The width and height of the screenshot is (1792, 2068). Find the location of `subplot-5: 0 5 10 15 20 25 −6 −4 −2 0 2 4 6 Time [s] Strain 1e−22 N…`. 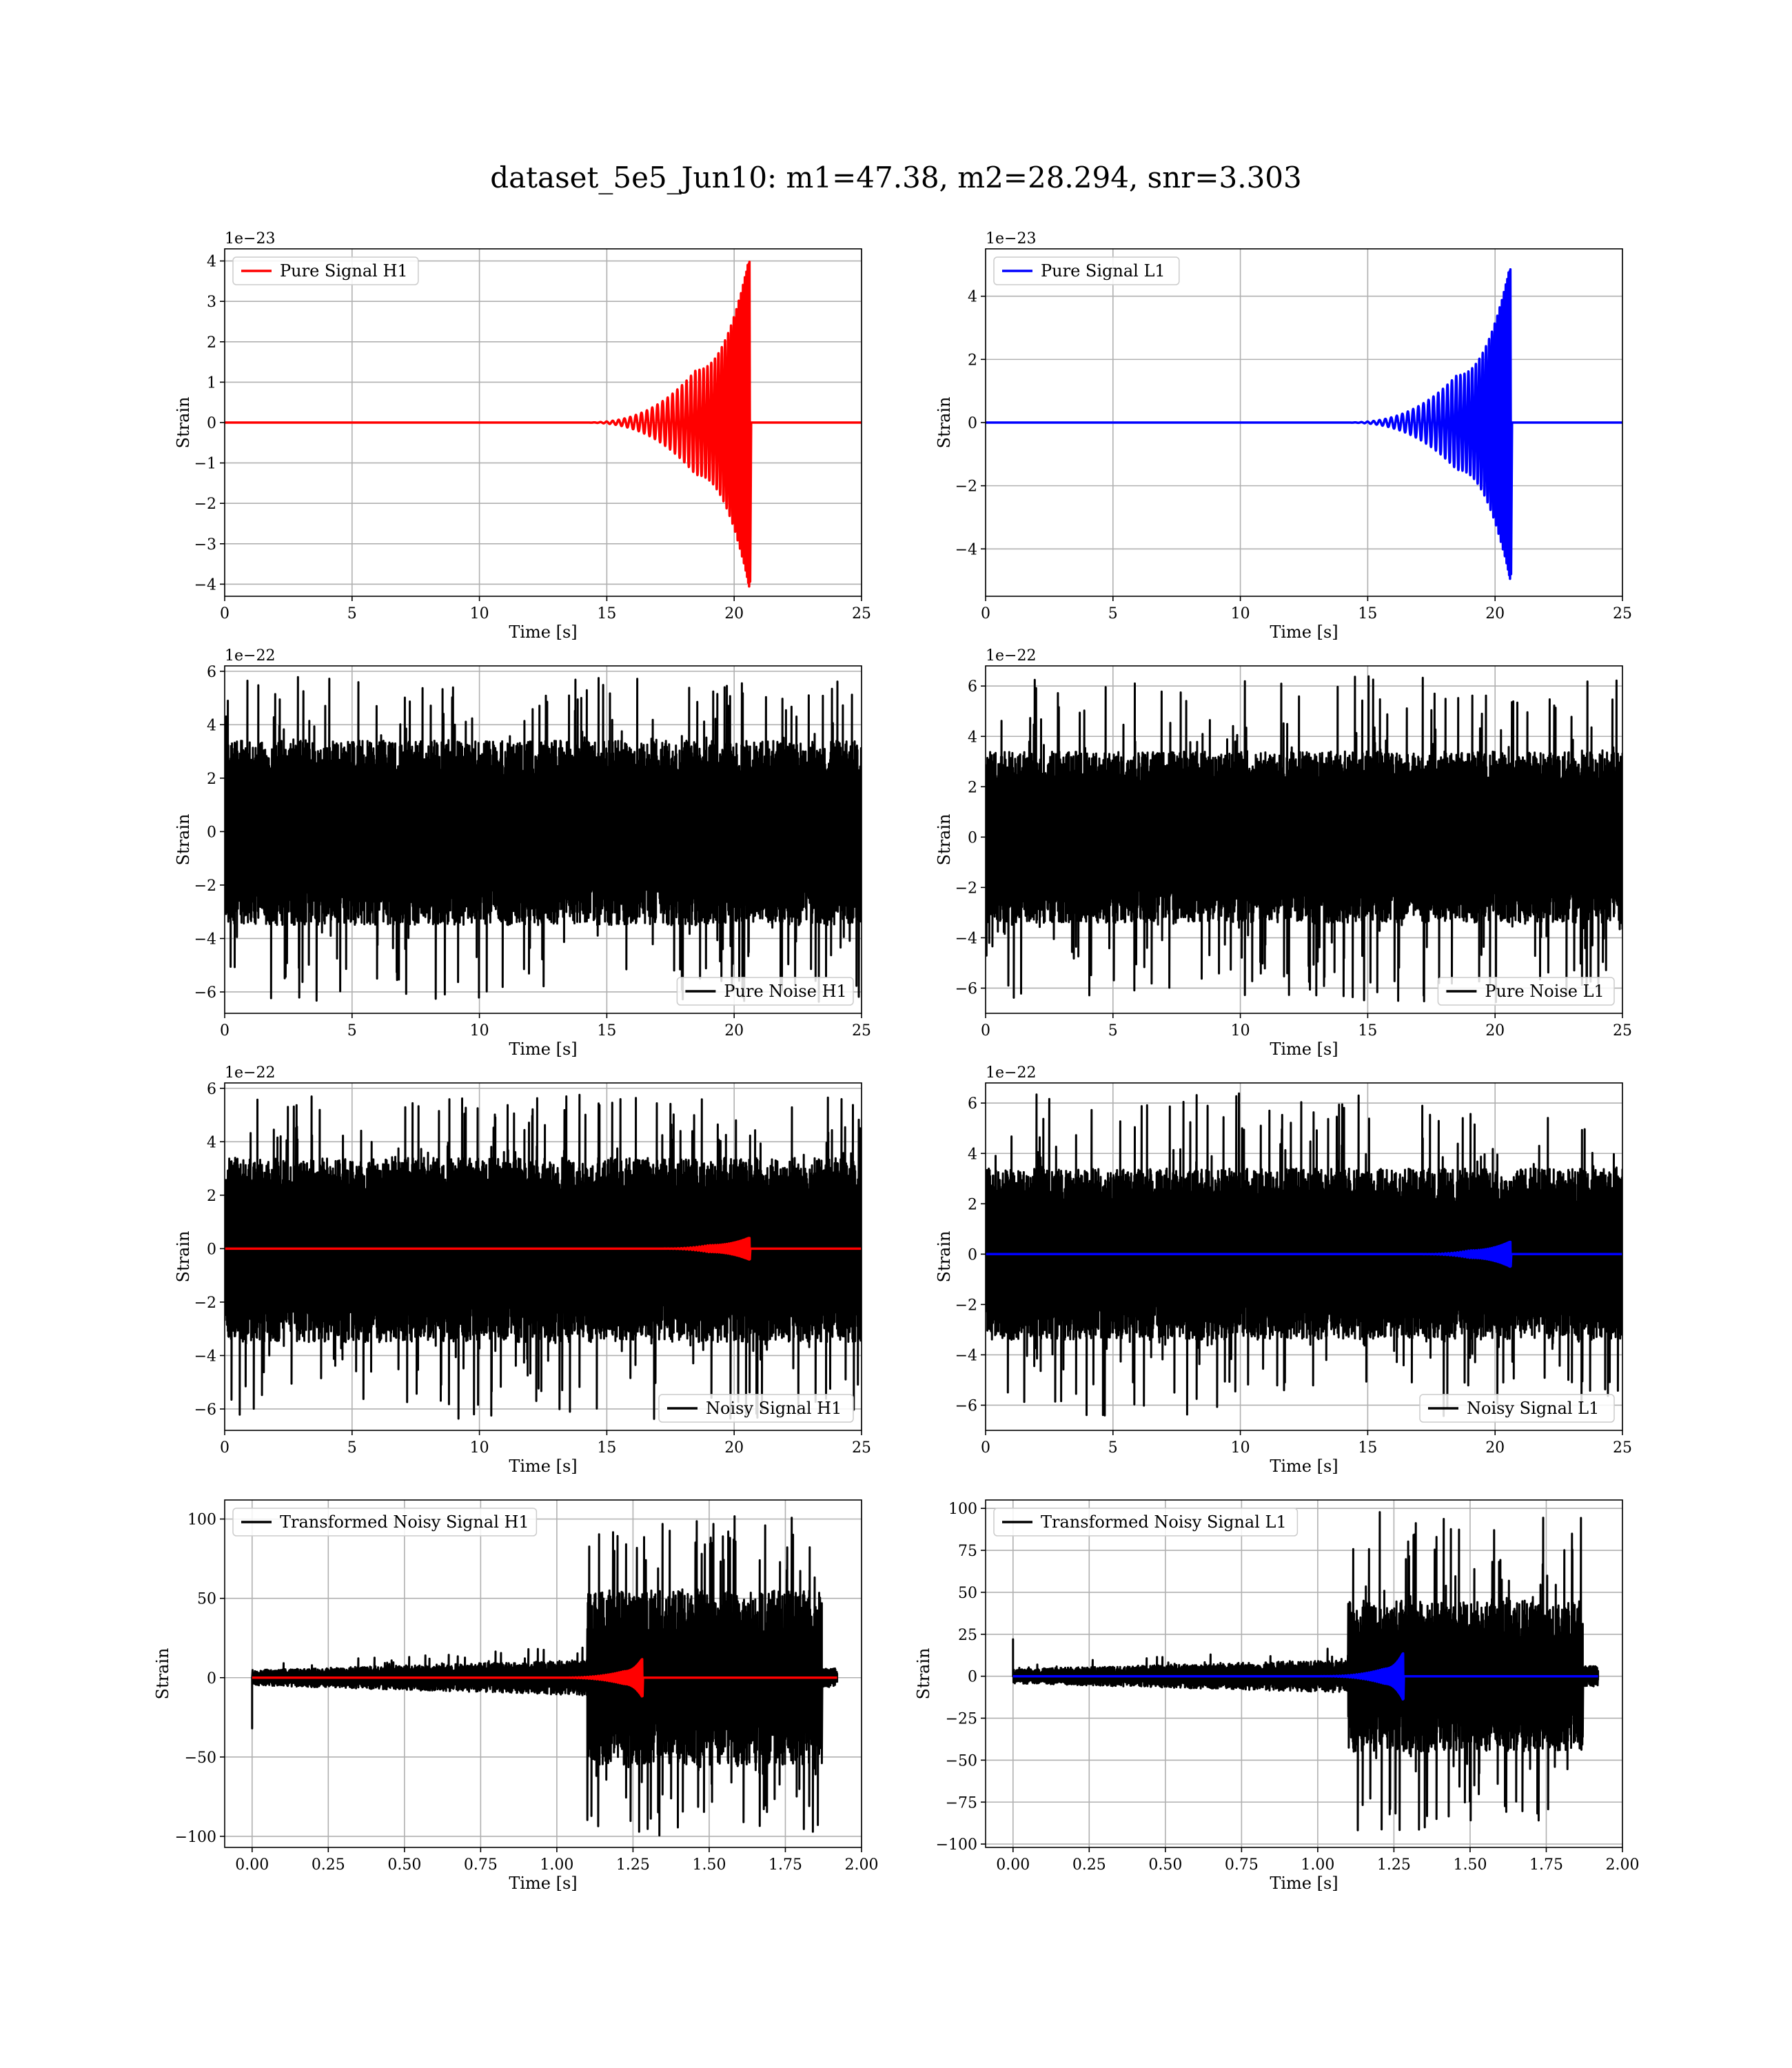

subplot-5: 0 5 10 15 20 25 −6 −4 −2 0 2 4 6 Time [s] Strain 1e−22 N… is located at coordinates (522, 1270).